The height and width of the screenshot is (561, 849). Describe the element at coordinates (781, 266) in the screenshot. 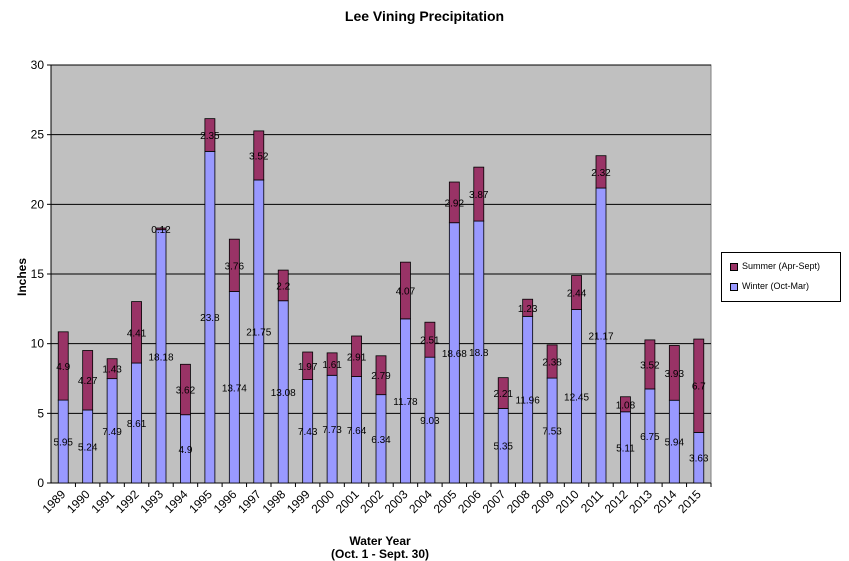

I see `legend-label-summer: Summer (Apr-Sept)` at that location.